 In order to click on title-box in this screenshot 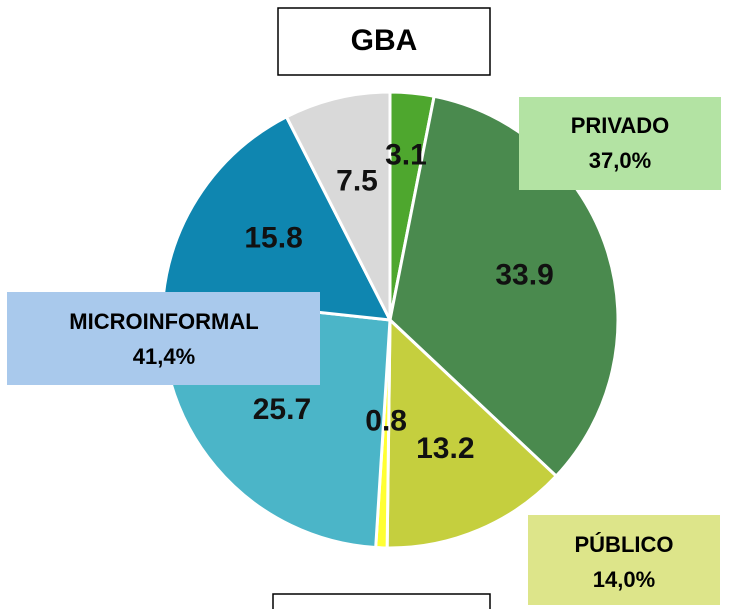, I will do `click(384, 41)`.